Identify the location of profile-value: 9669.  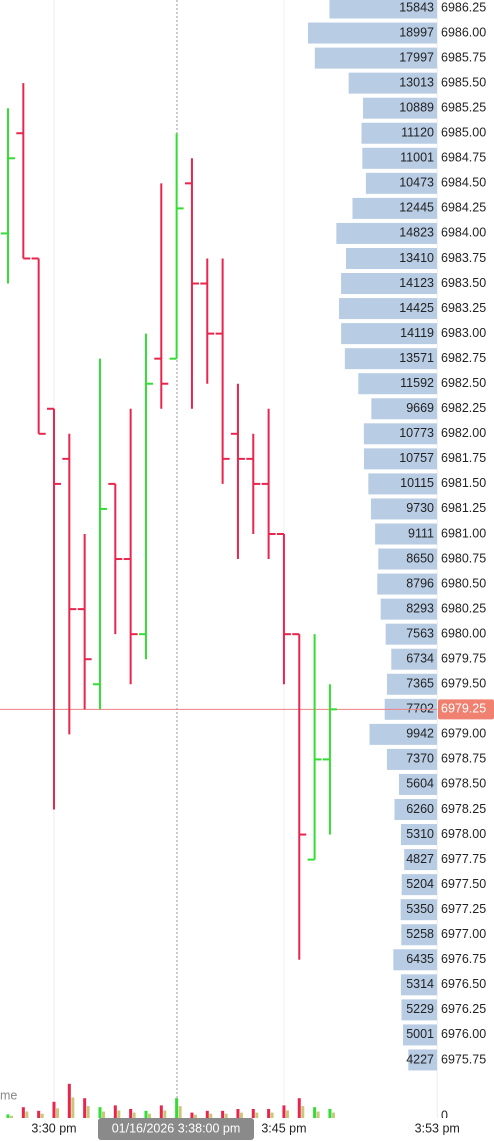
(420, 408).